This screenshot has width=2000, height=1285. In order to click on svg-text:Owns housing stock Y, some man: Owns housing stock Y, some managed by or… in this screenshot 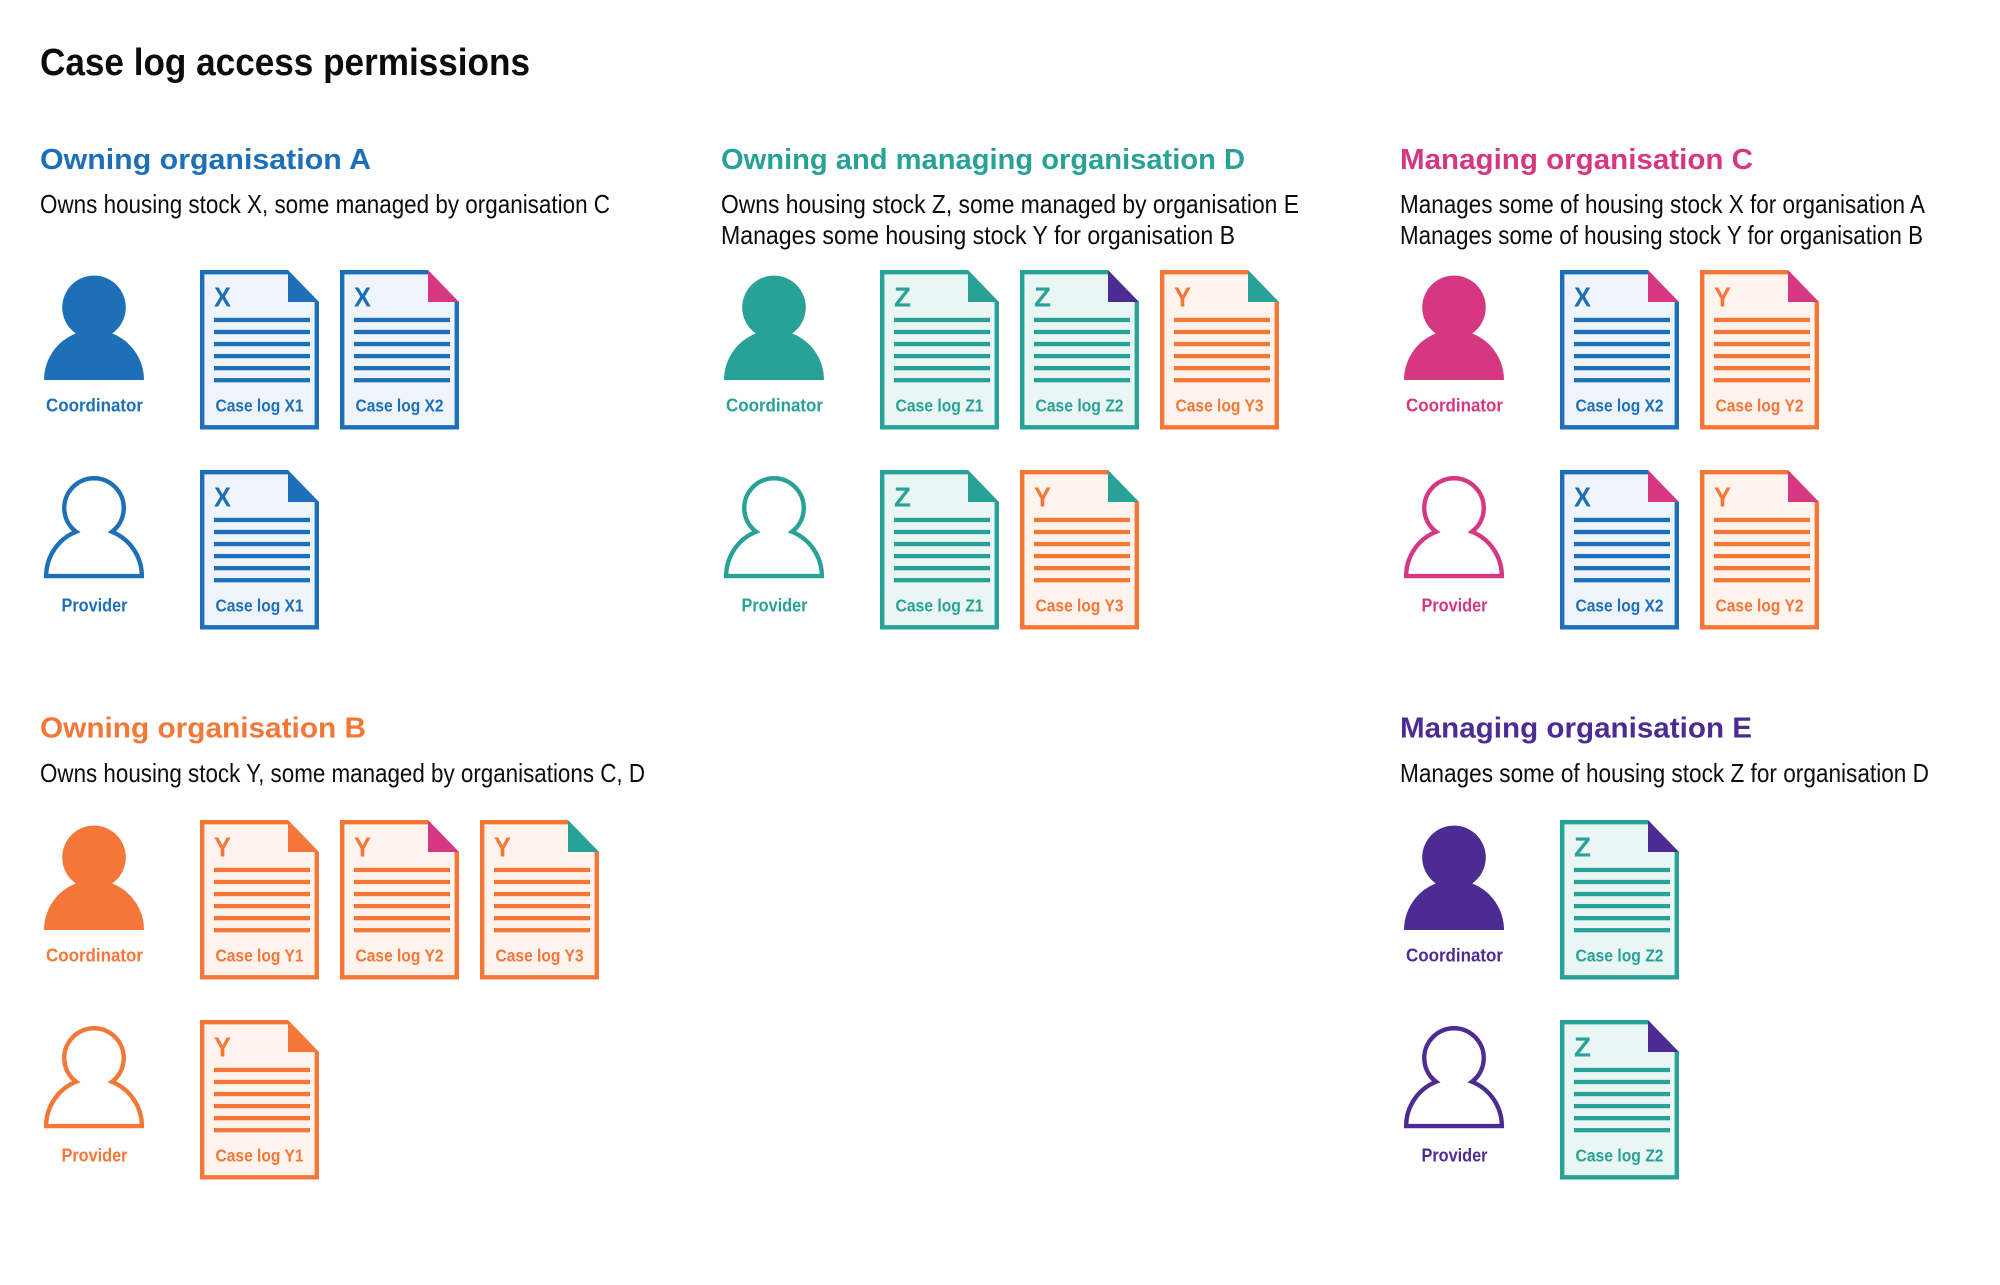, I will do `click(342, 773)`.